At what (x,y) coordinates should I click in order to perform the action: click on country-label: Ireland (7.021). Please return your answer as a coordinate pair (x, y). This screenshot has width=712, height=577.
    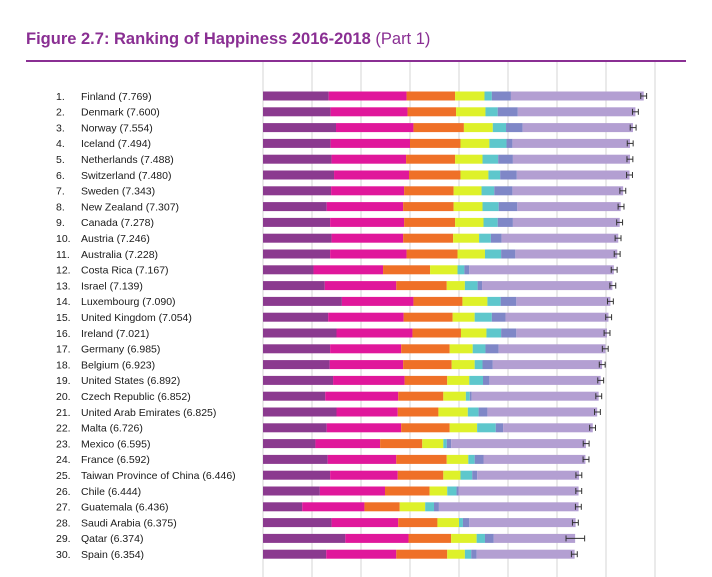
    Looking at the image, I should click on (115, 334).